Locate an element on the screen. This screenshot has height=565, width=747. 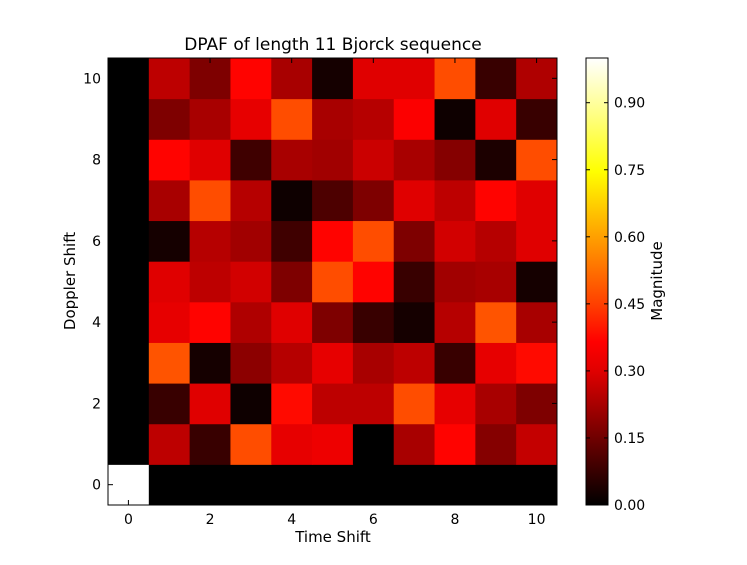
x-tick-label: 6 is located at coordinates (373, 520).